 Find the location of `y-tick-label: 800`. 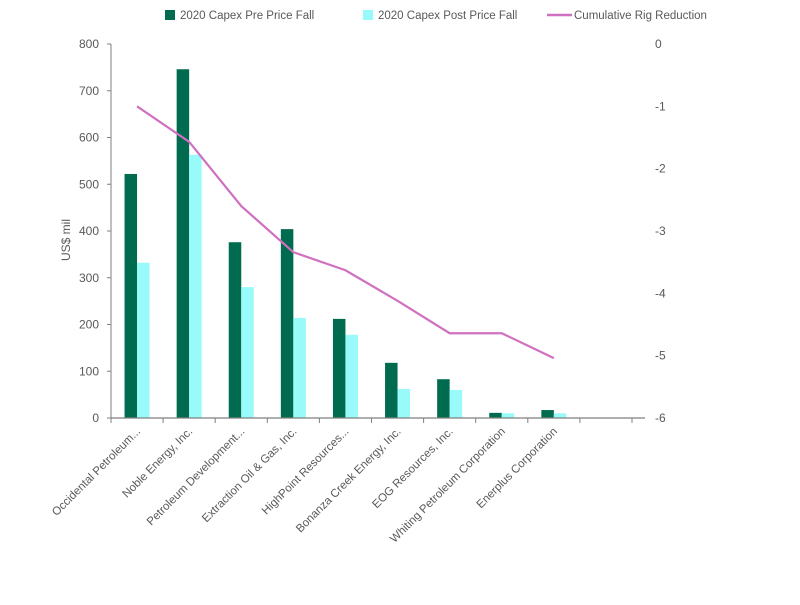

y-tick-label: 800 is located at coordinates (89, 44).